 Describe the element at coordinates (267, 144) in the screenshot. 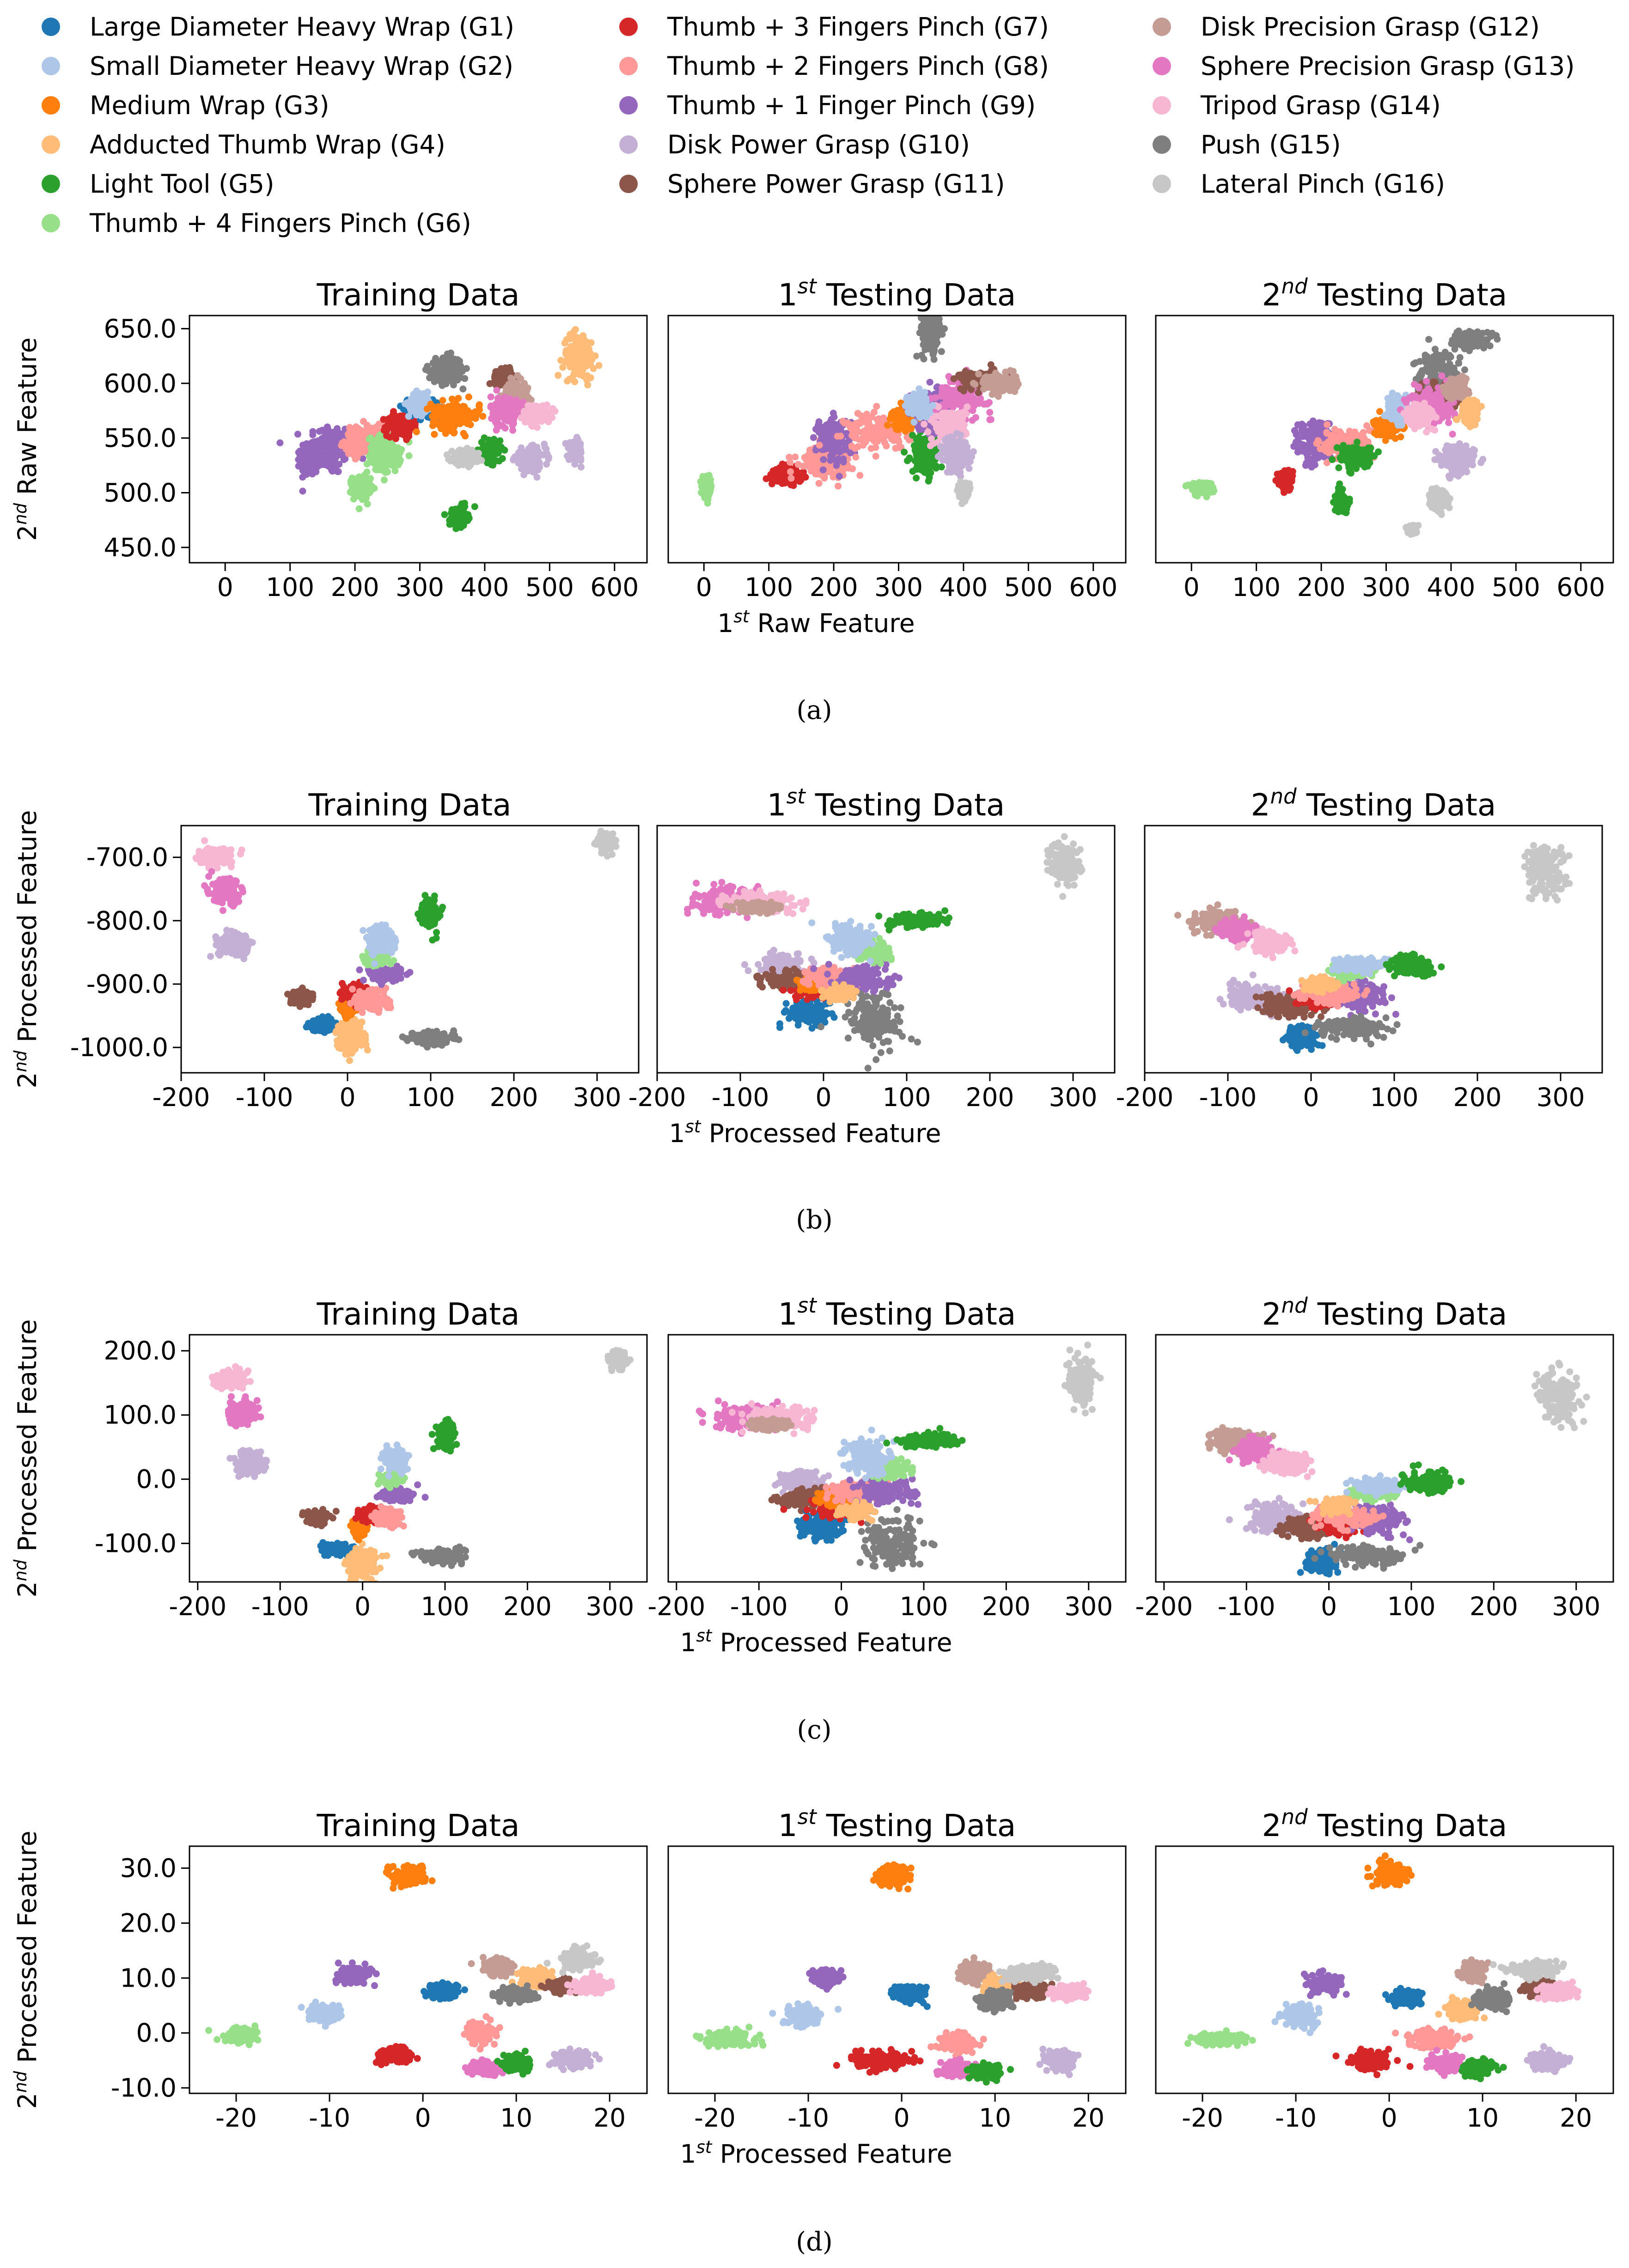

I see `legend-label: Adducted Thumb Wrap (G4)` at that location.